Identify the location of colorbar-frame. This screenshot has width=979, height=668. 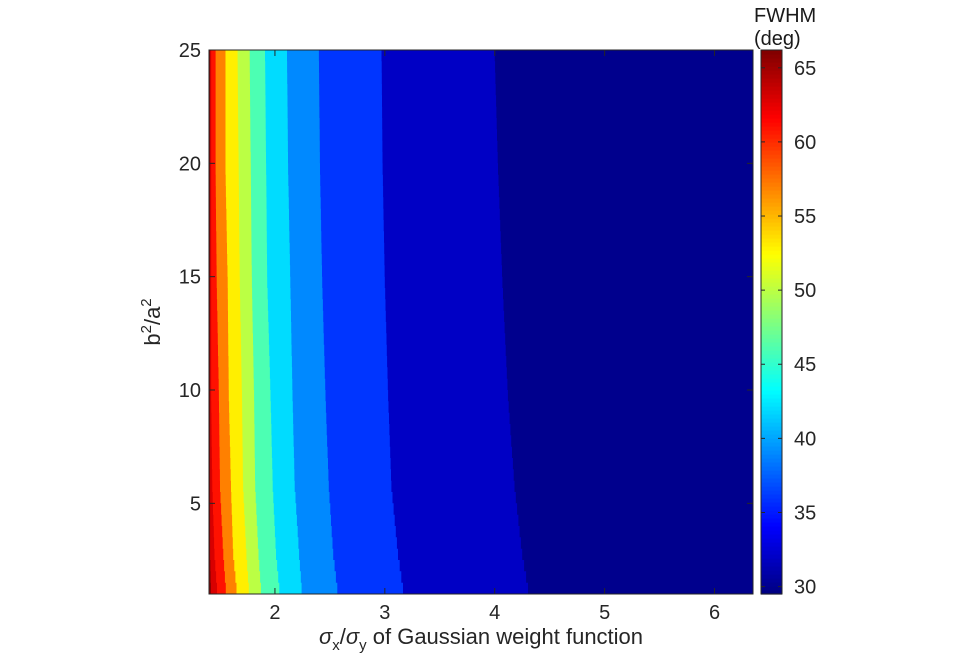
(771, 322).